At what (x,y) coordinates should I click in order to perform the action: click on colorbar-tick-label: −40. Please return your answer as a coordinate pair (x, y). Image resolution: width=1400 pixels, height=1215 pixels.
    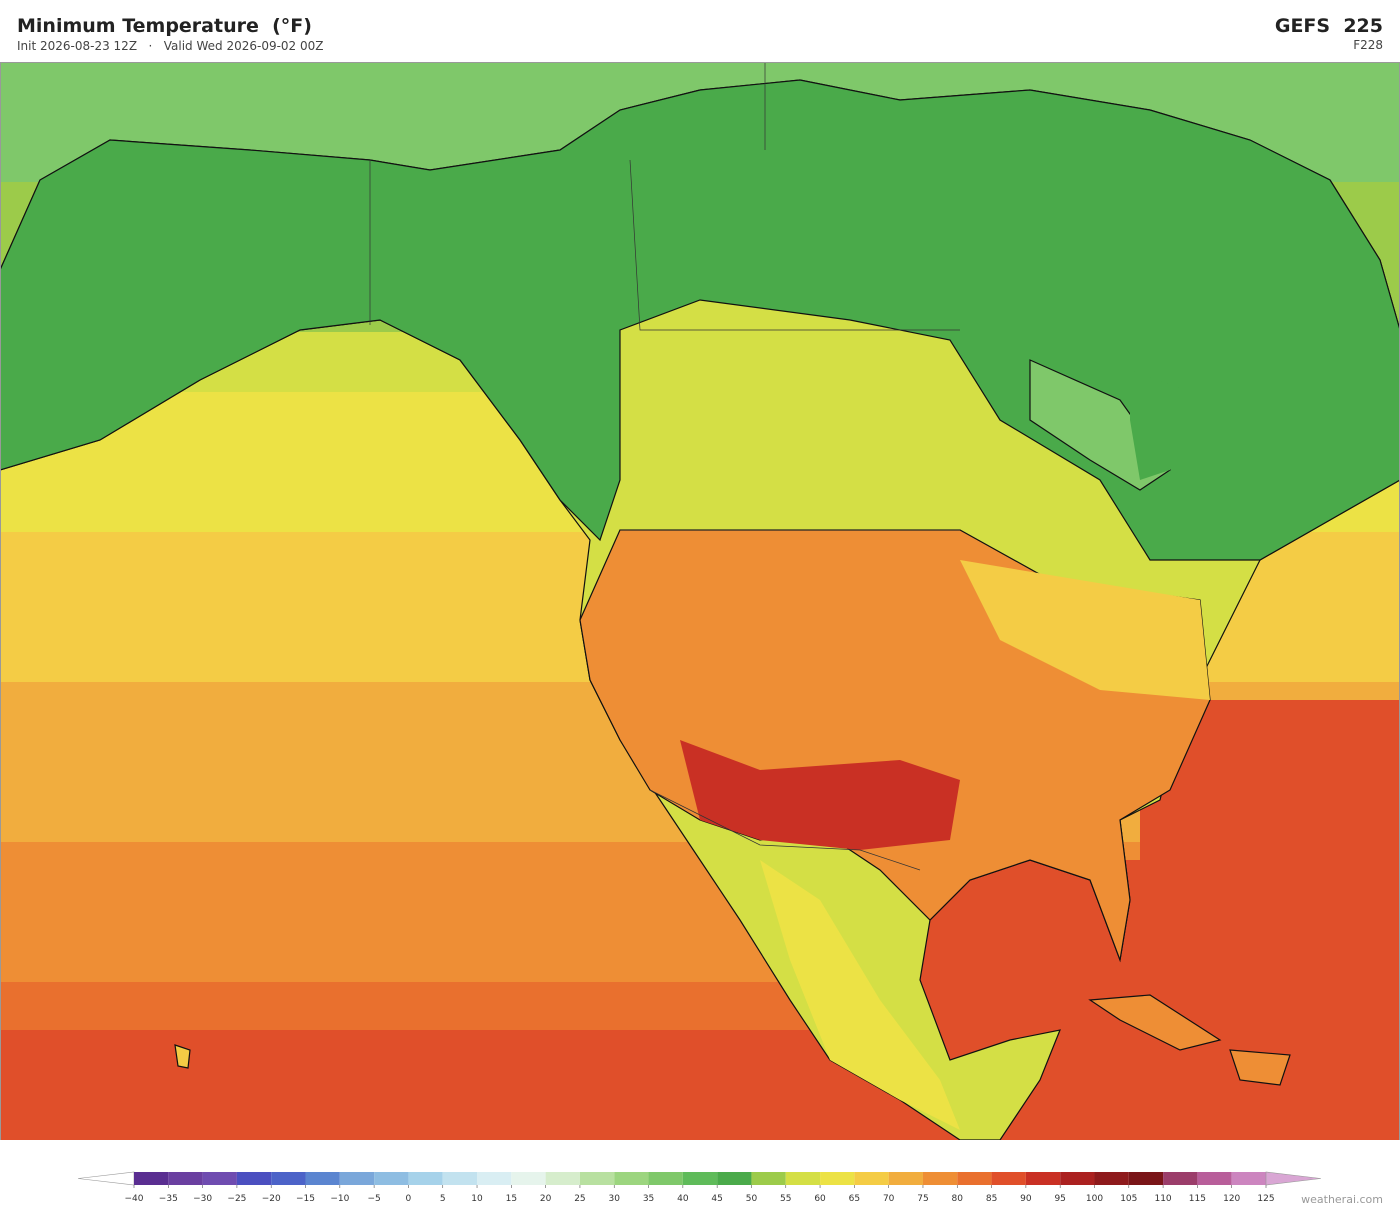
    Looking at the image, I should click on (134, 1199).